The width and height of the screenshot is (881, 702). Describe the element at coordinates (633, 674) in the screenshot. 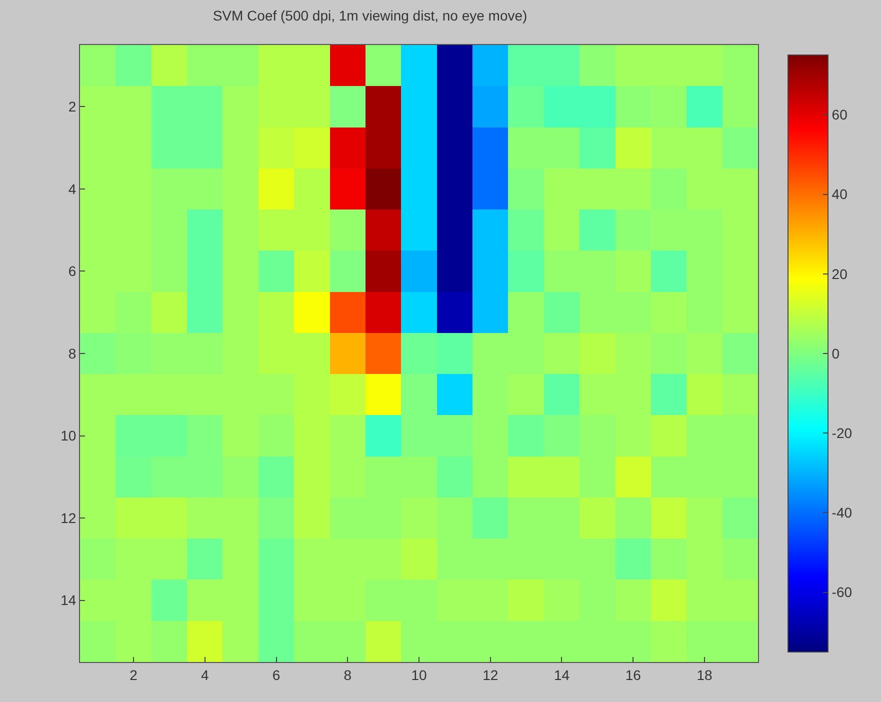

I see `x-tick-label: 16` at that location.